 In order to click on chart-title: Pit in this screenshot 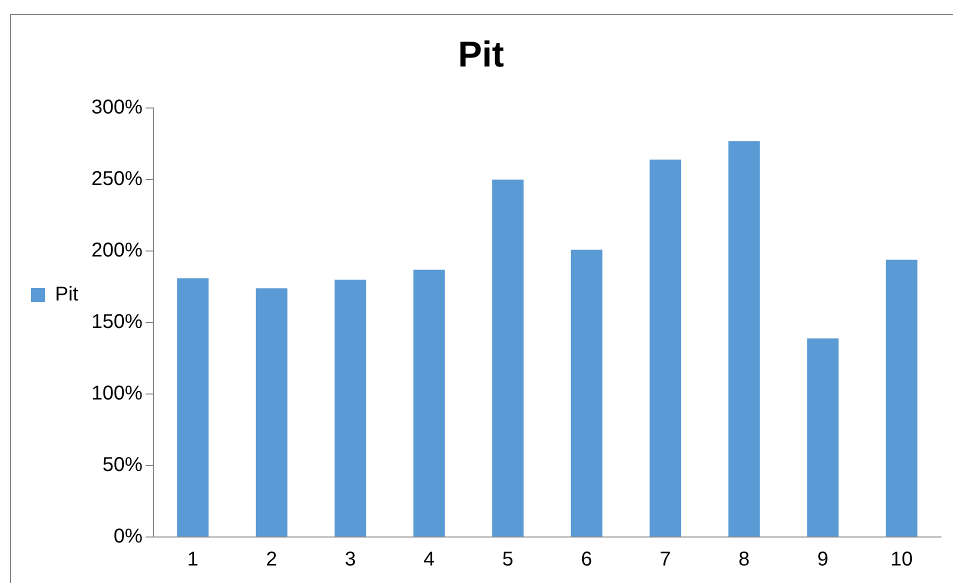, I will do `click(481, 54)`.